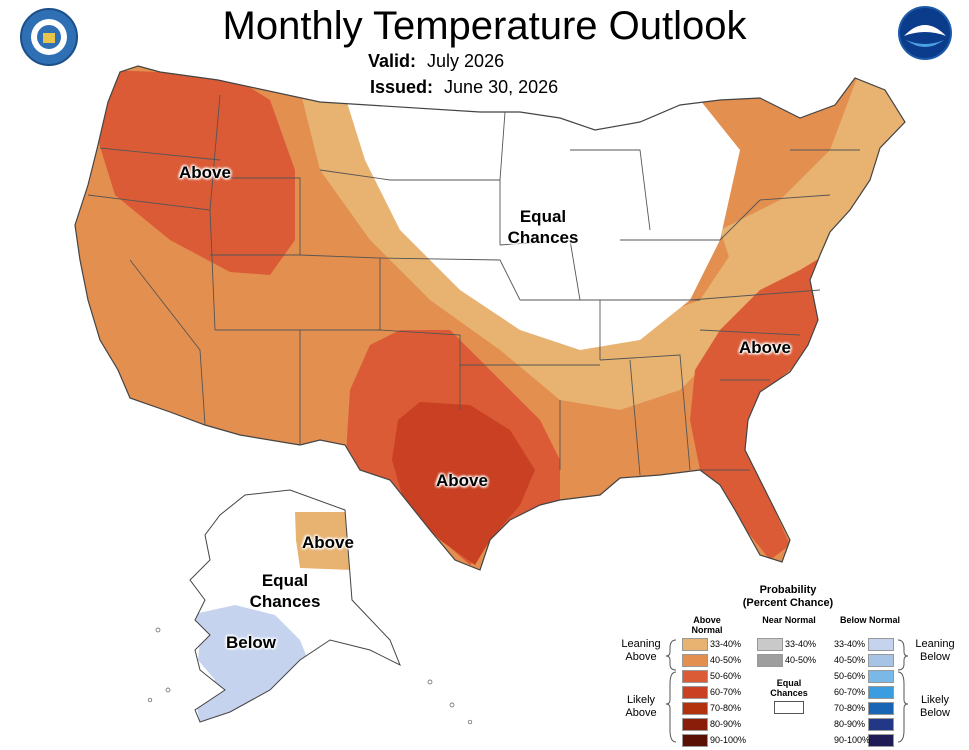 Image resolution: width=969 pixels, height=750 pixels. Describe the element at coordinates (801, 644) in the screenshot. I see `legend-near-range-label: 33-40%` at that location.